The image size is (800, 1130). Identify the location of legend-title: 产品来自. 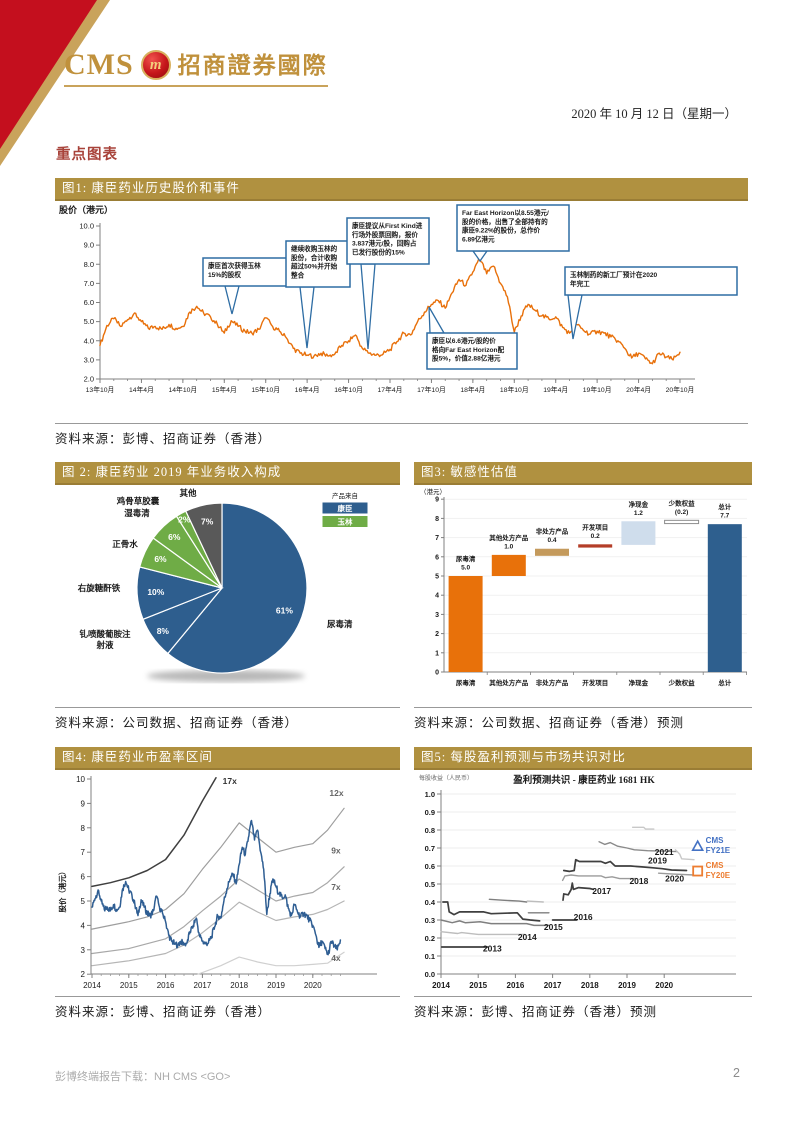
(345, 495).